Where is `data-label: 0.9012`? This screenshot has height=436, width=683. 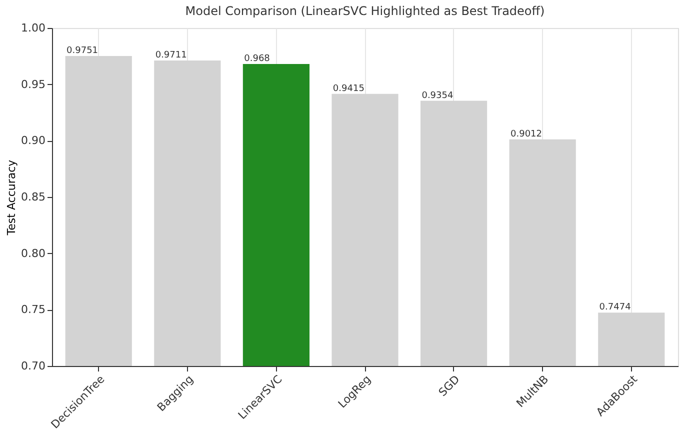 data-label: 0.9012 is located at coordinates (526, 134).